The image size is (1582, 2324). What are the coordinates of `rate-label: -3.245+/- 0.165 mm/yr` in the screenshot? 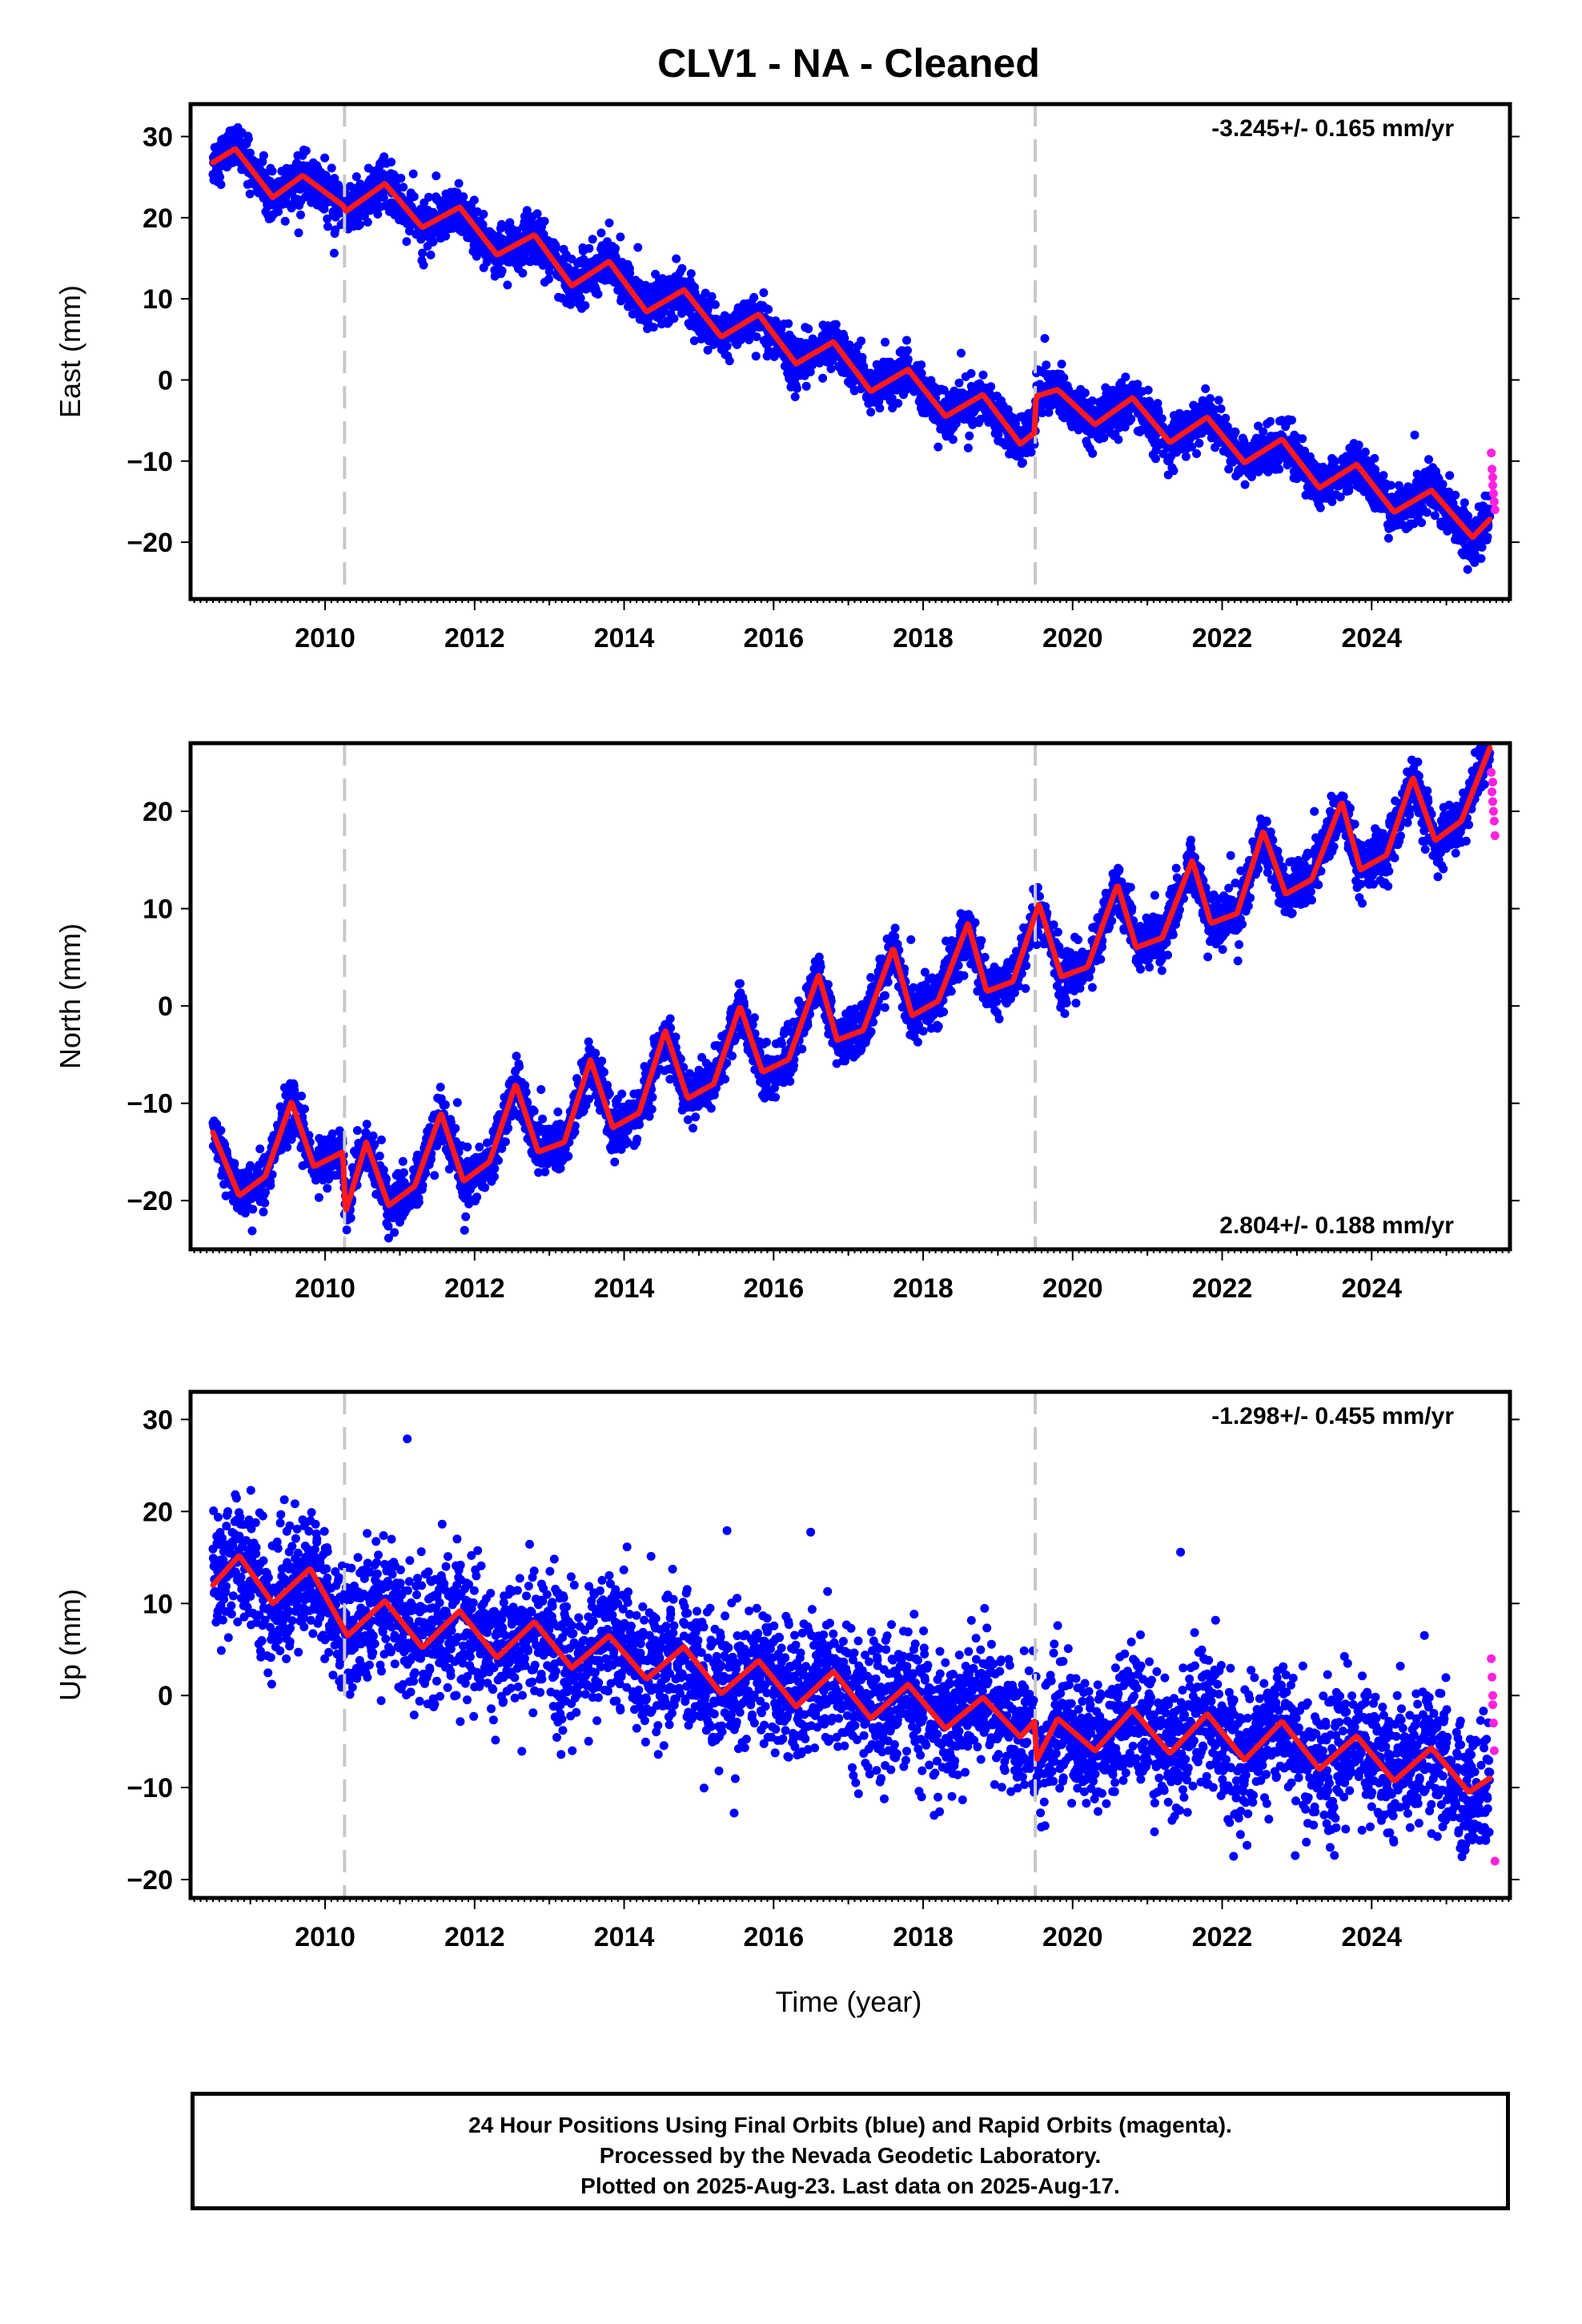 It's located at (1332, 128).